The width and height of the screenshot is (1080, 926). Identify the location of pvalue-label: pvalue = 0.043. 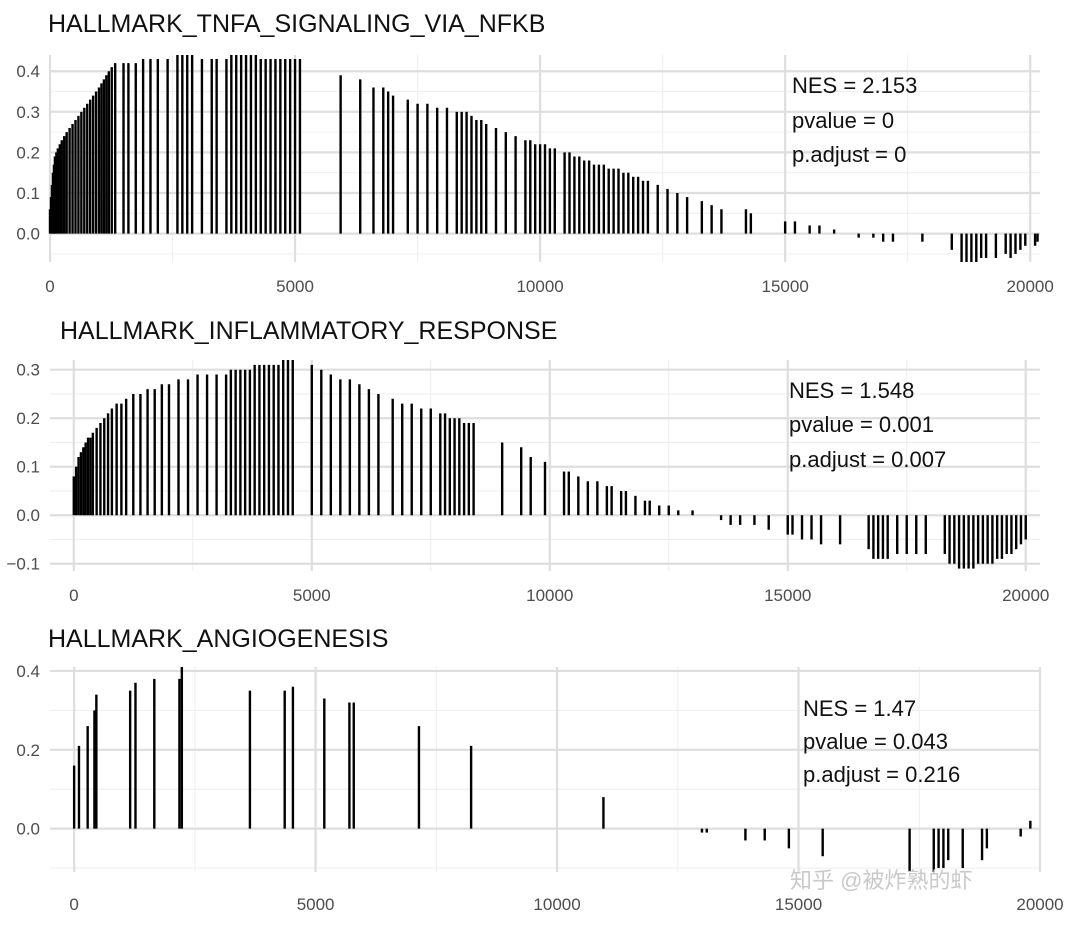
(875, 741).